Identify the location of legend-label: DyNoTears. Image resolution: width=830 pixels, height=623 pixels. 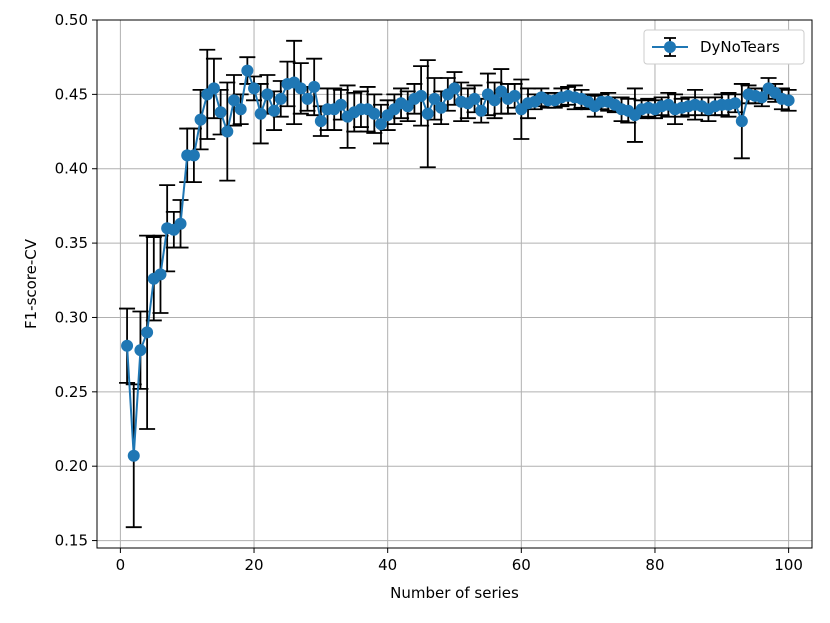
(740, 47).